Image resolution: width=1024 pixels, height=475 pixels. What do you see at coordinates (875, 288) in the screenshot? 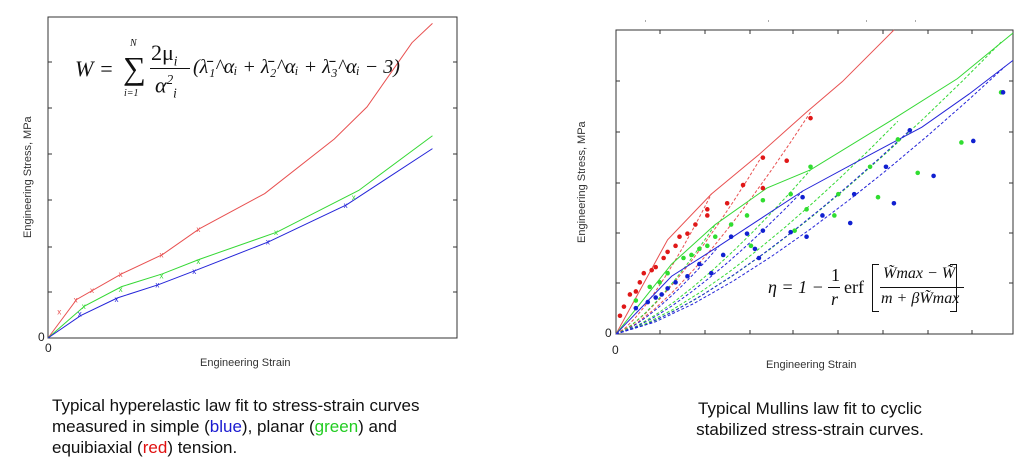
I see `left-bracket` at bounding box center [875, 288].